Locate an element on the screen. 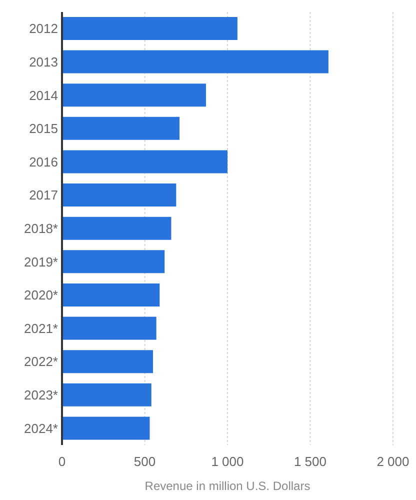 Image resolution: width=416 pixels, height=500 pixels. y-tick-label: 2021* is located at coordinates (41, 328).